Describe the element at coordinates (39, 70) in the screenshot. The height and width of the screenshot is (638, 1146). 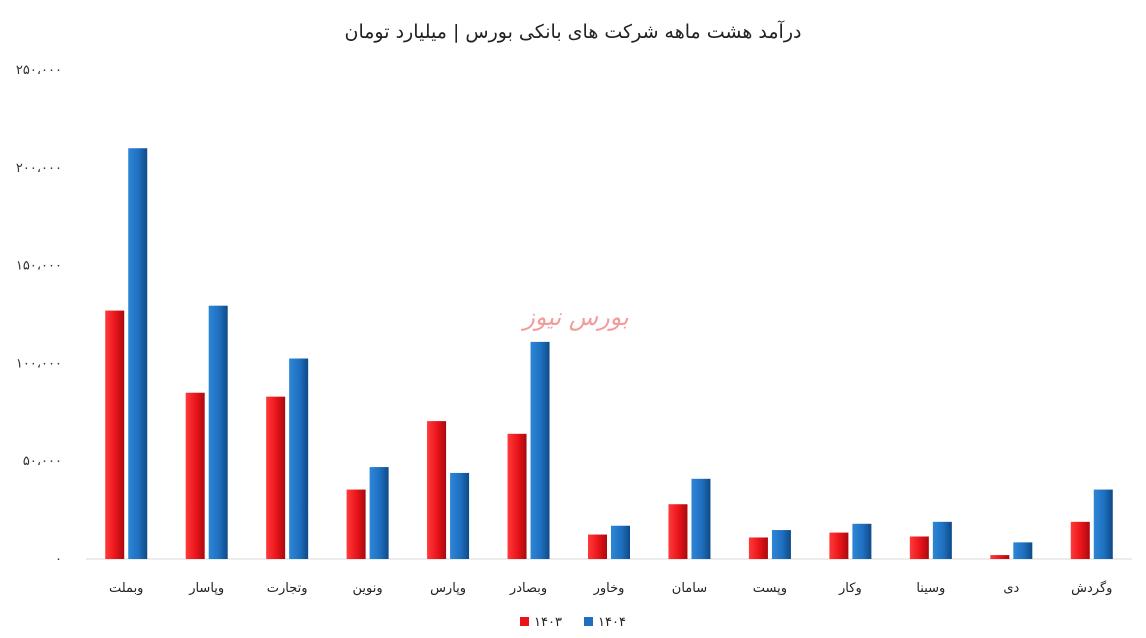
I see `y-tick-label: ۲۵۰،۰۰۰` at that location.